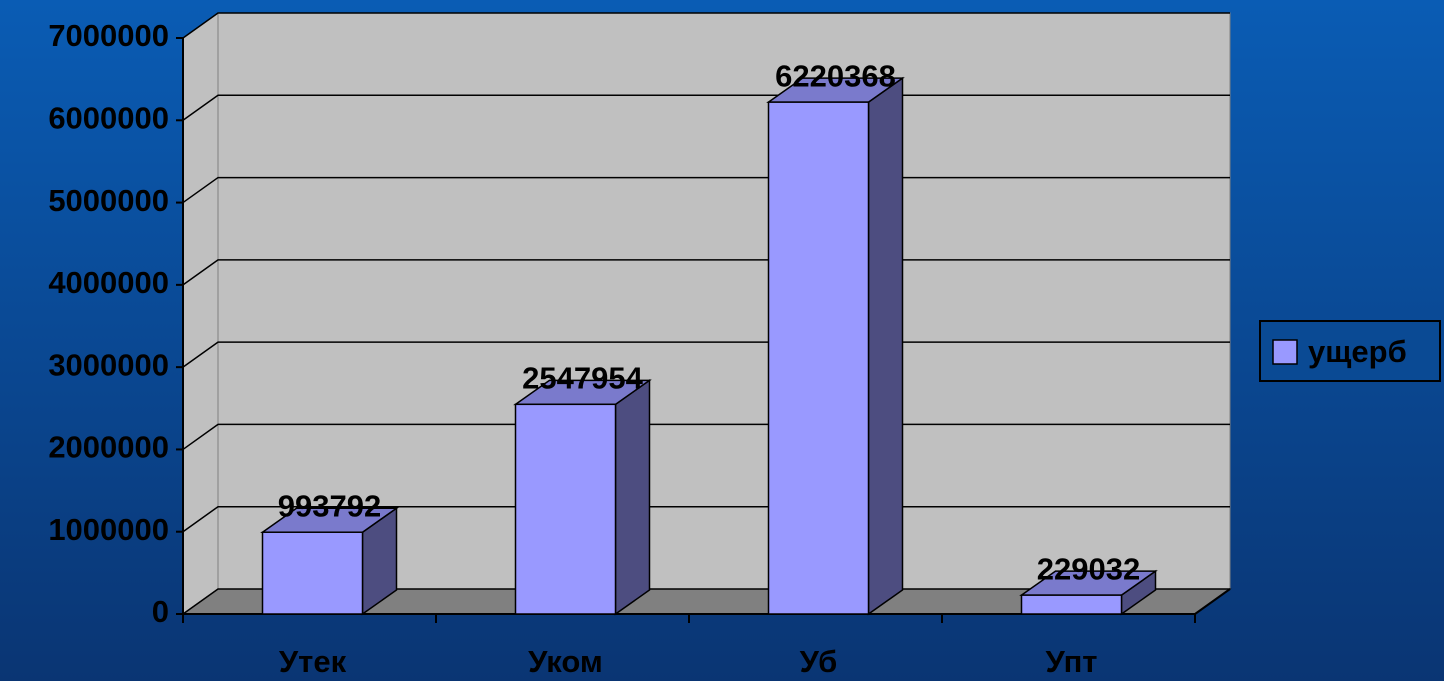 The width and height of the screenshot is (1444, 681). Describe the element at coordinates (1285, 352) in the screenshot. I see `legend-swatch` at that location.